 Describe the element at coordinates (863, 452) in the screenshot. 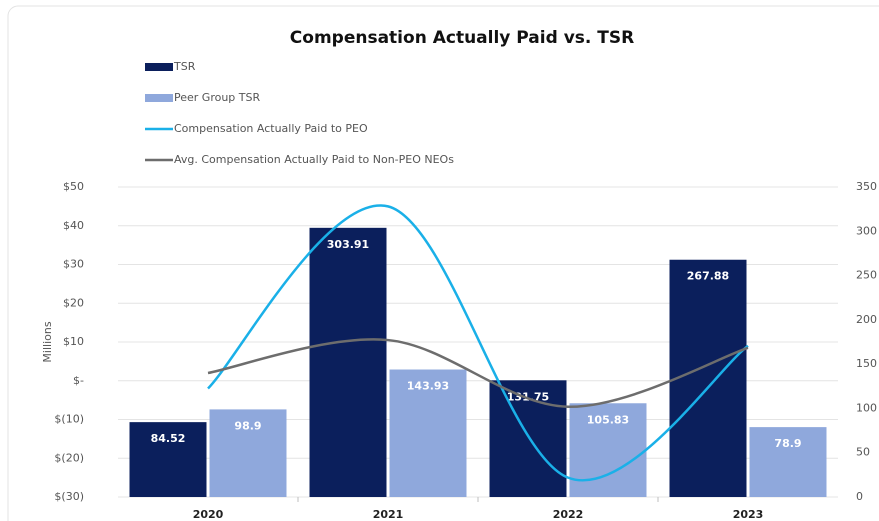

I see `y2-tick-label: 50` at that location.